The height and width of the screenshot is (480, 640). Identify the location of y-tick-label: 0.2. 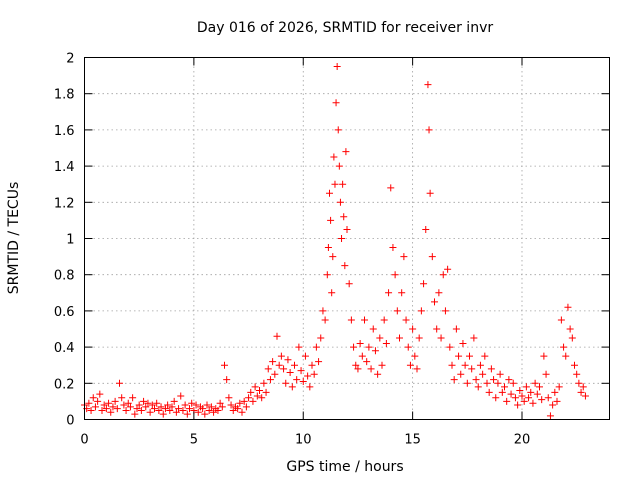
(64, 384).